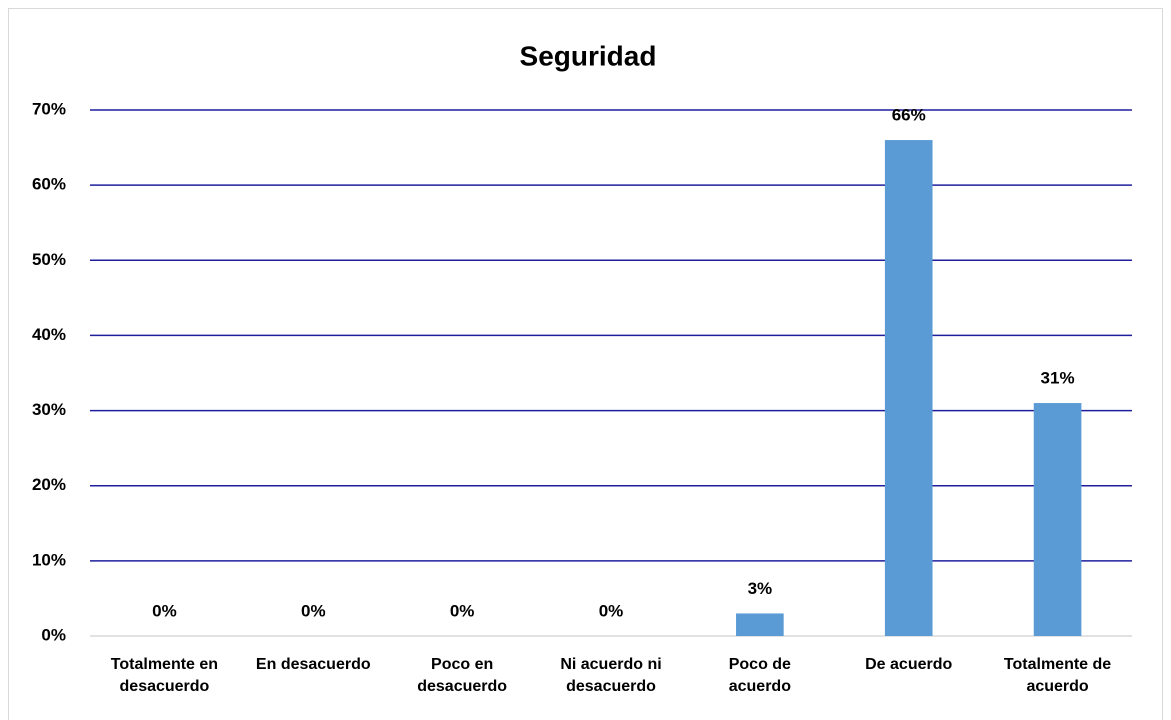 This screenshot has height=720, width=1171. What do you see at coordinates (611, 675) in the screenshot?
I see `x-tick-label: Ni acuerdo ni desacuerdo` at bounding box center [611, 675].